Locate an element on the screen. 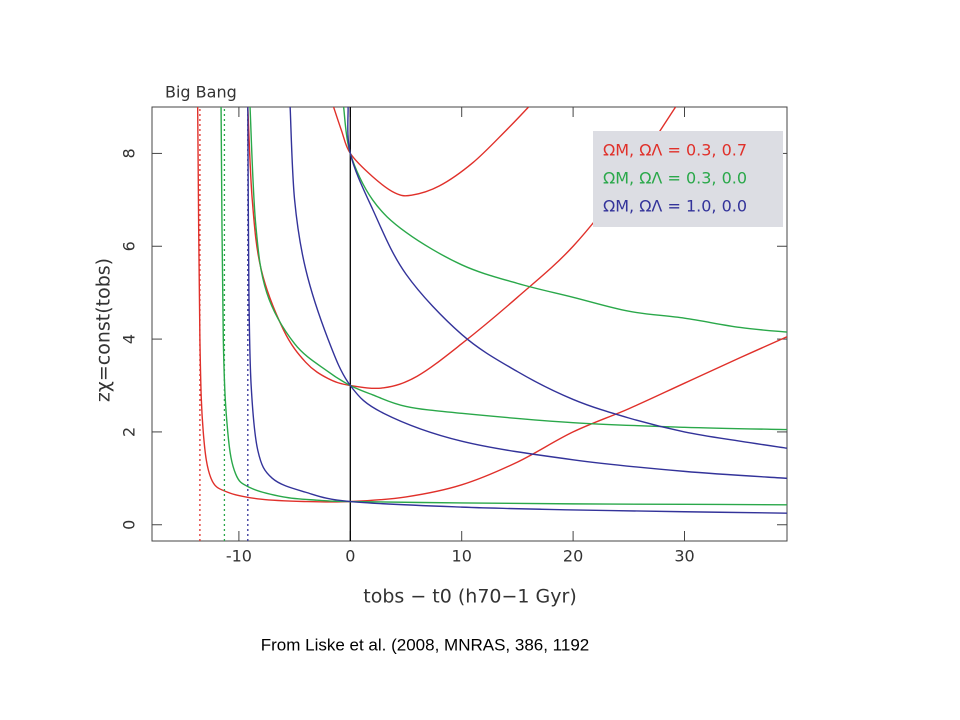 This screenshot has height=720, width=960. x-tick-label: 20 is located at coordinates (573, 556).